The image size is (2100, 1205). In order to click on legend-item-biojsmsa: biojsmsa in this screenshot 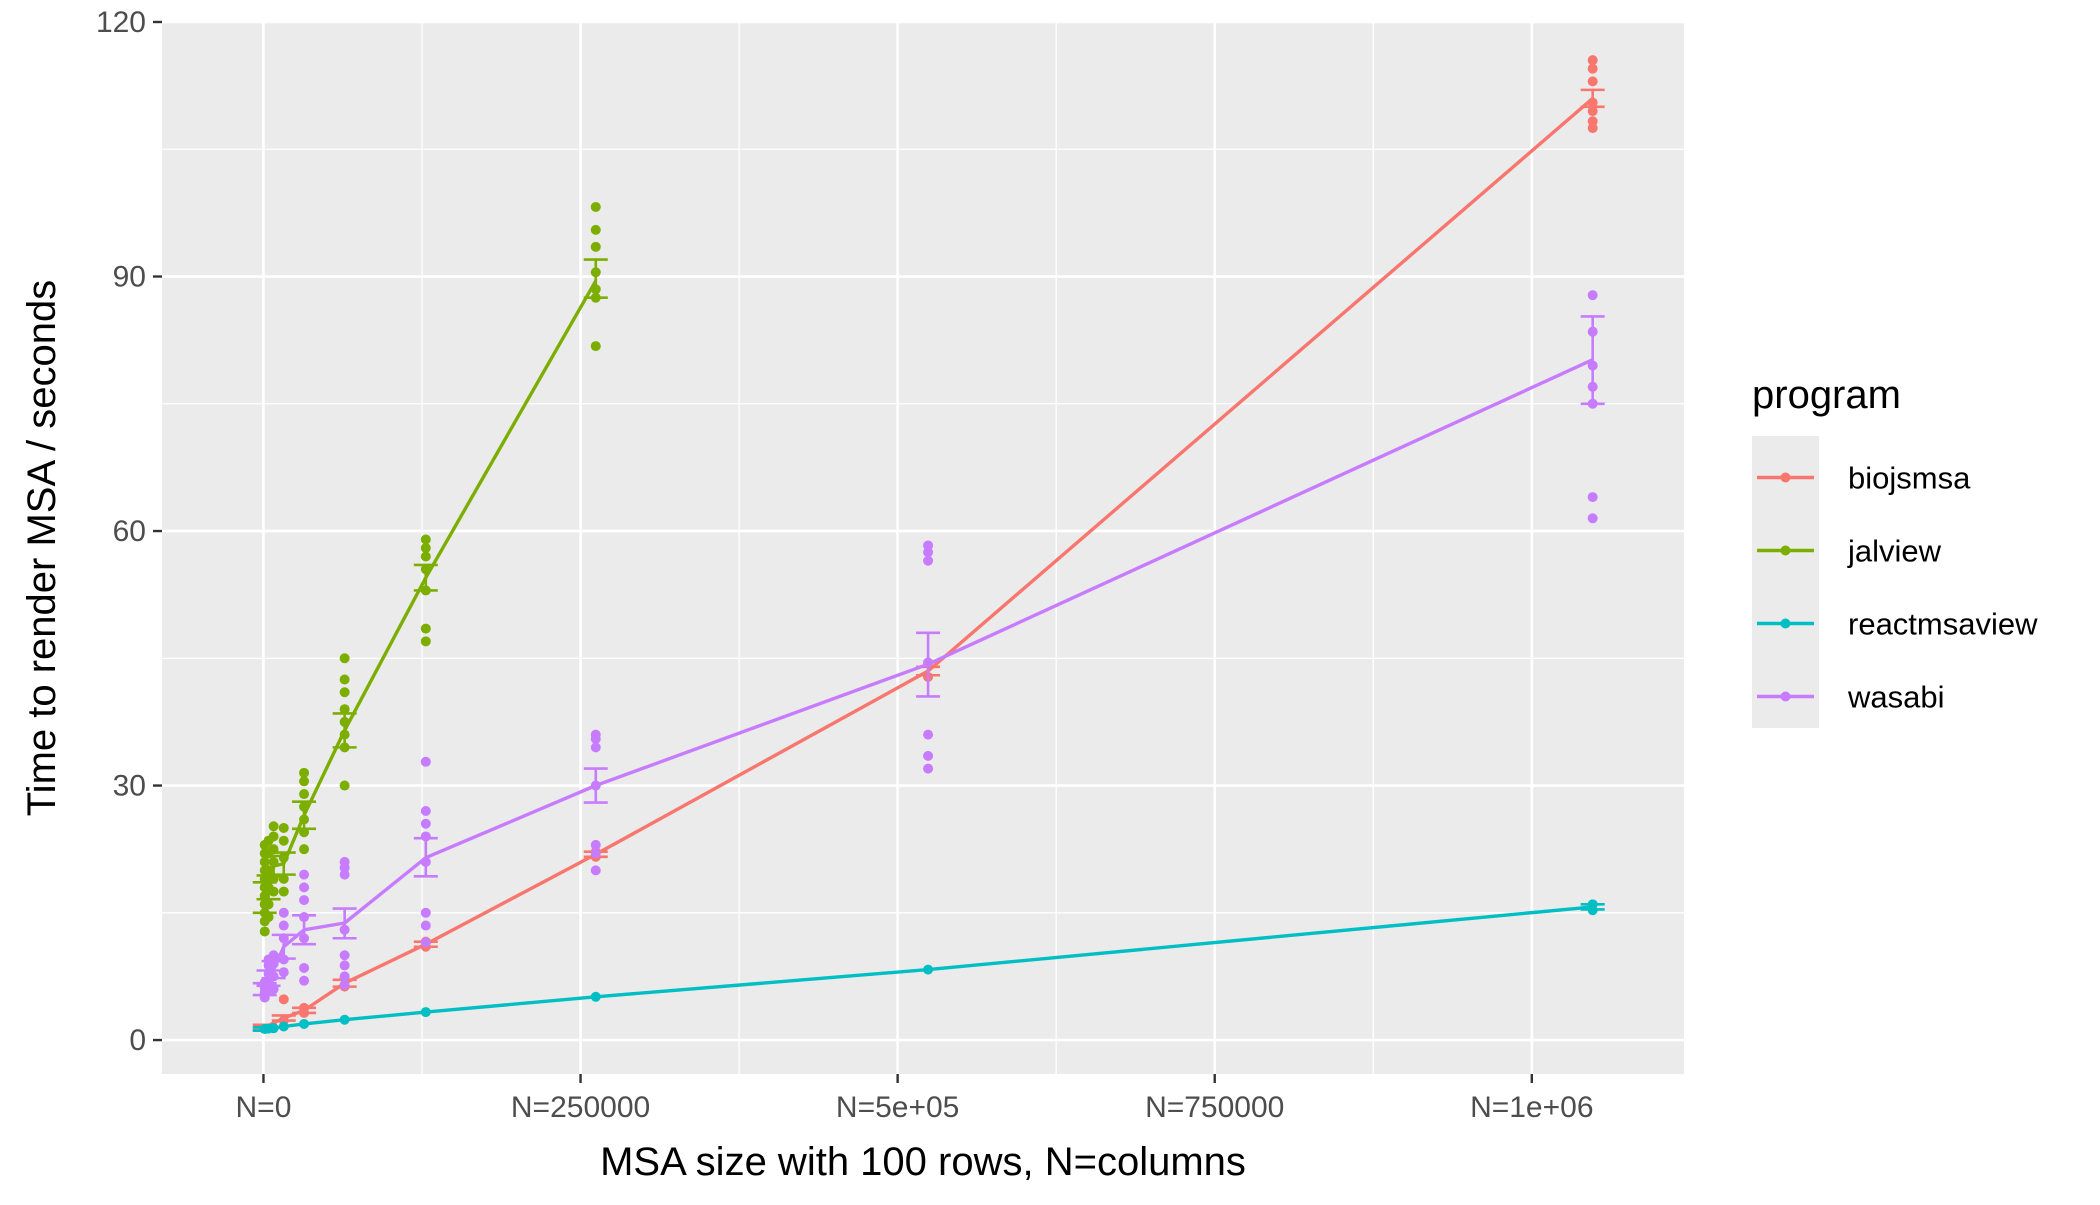, I will do `click(1864, 478)`.